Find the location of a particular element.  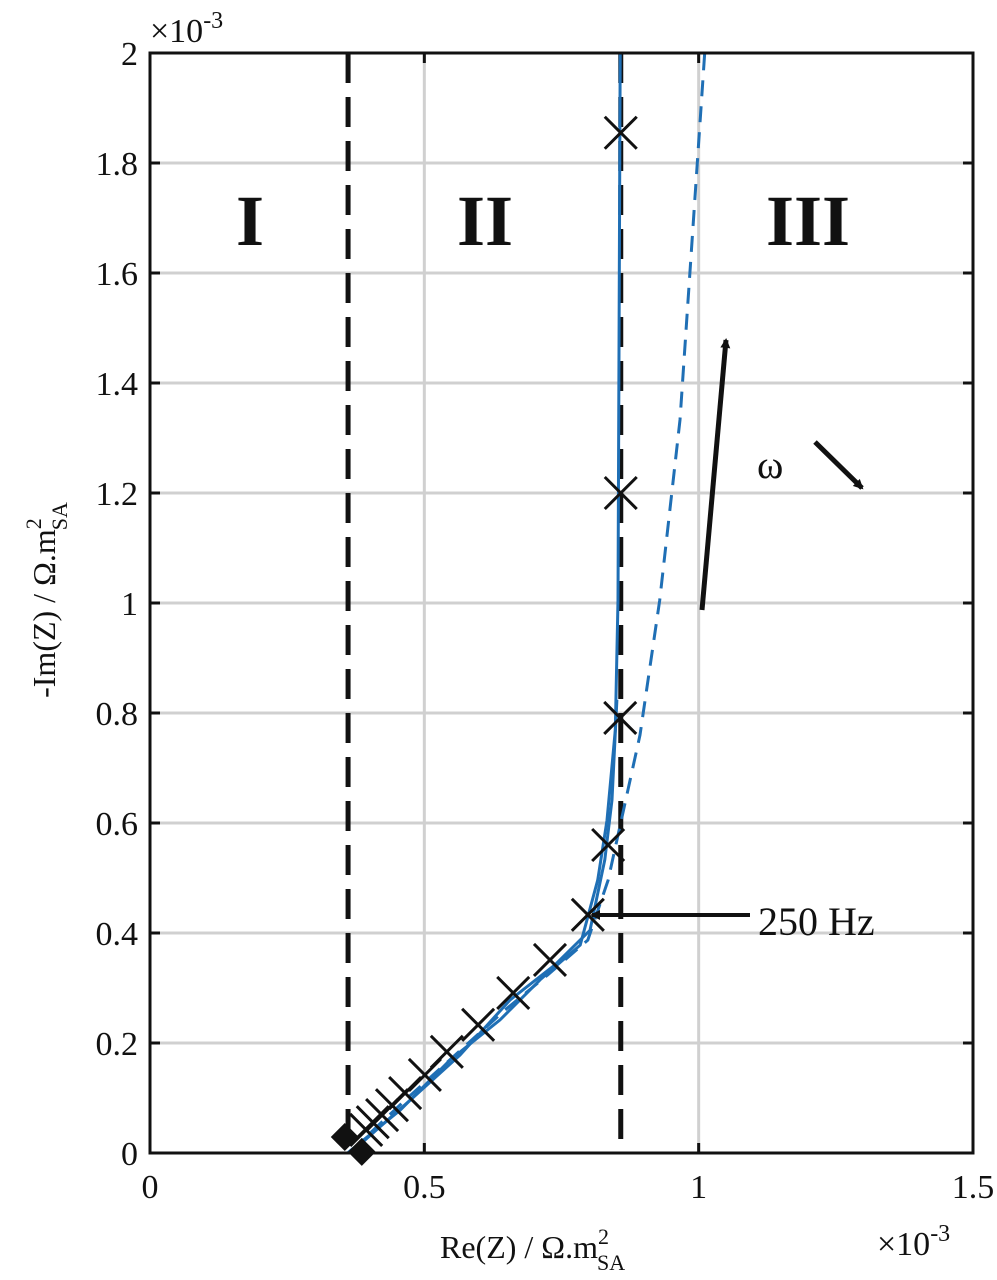

x-exponent-base: ×10 is located at coordinates (903, 1244).